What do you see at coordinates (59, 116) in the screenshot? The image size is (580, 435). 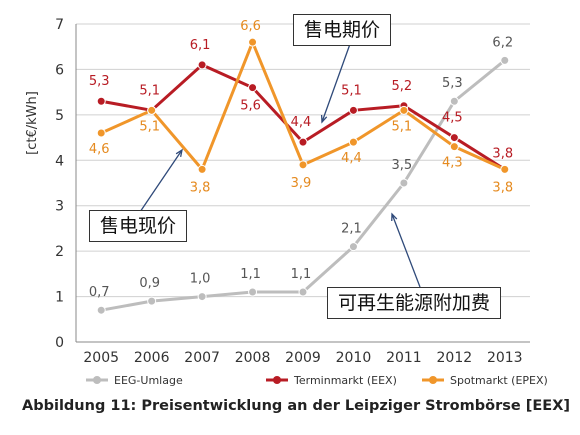 I see `y-tick-label: 5` at bounding box center [59, 116].